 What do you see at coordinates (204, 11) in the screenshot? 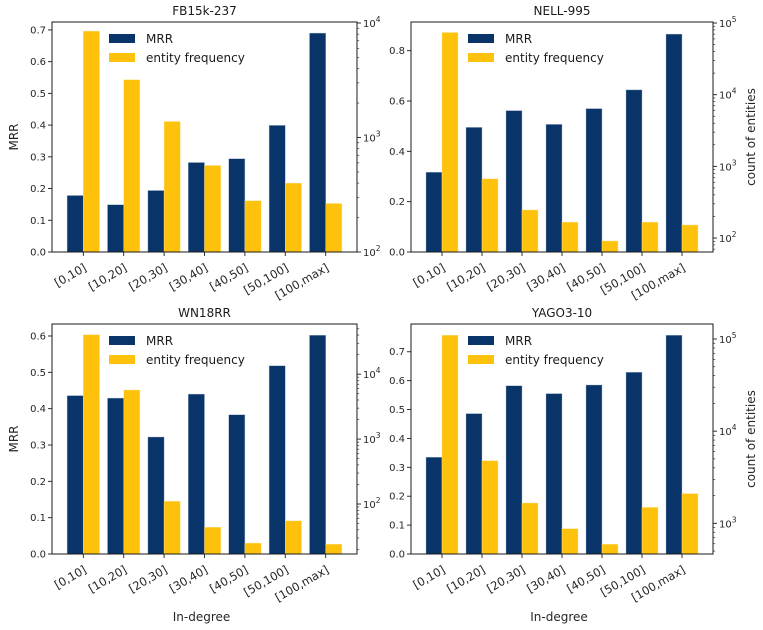
I see `plot-title: FB15k-237` at bounding box center [204, 11].